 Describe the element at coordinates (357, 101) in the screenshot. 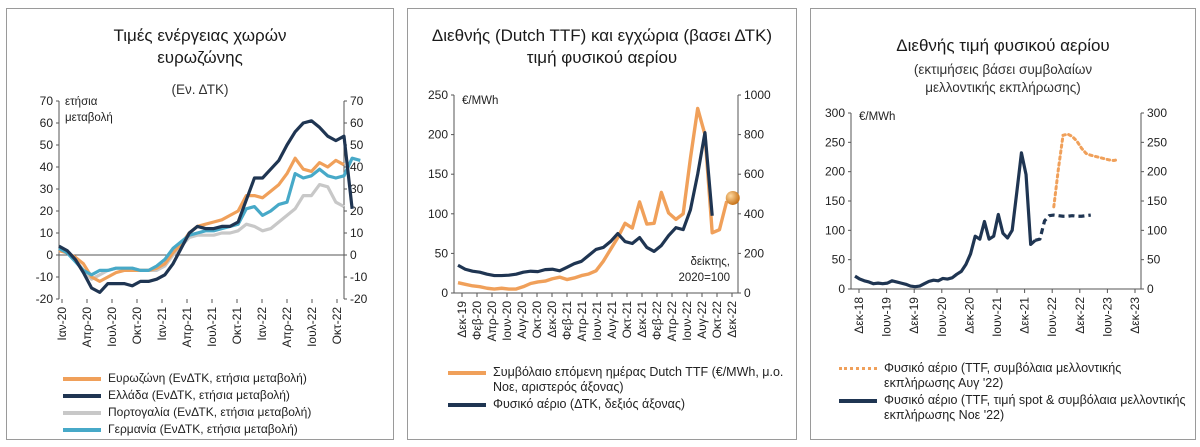

I see `y2-tick-label: 70` at that location.